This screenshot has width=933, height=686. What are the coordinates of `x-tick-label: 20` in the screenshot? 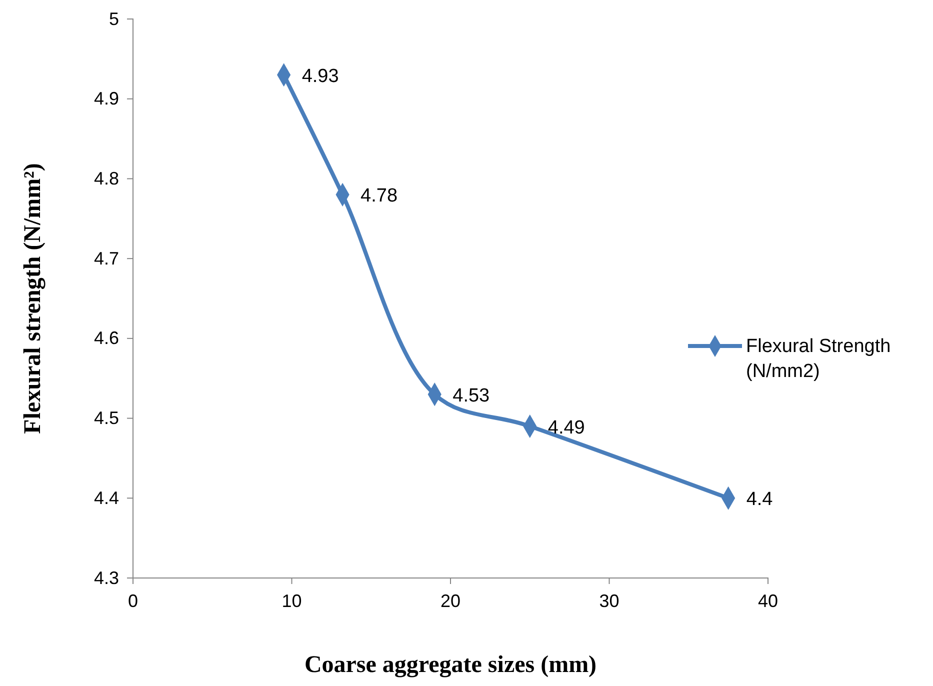 It's located at (450, 600).